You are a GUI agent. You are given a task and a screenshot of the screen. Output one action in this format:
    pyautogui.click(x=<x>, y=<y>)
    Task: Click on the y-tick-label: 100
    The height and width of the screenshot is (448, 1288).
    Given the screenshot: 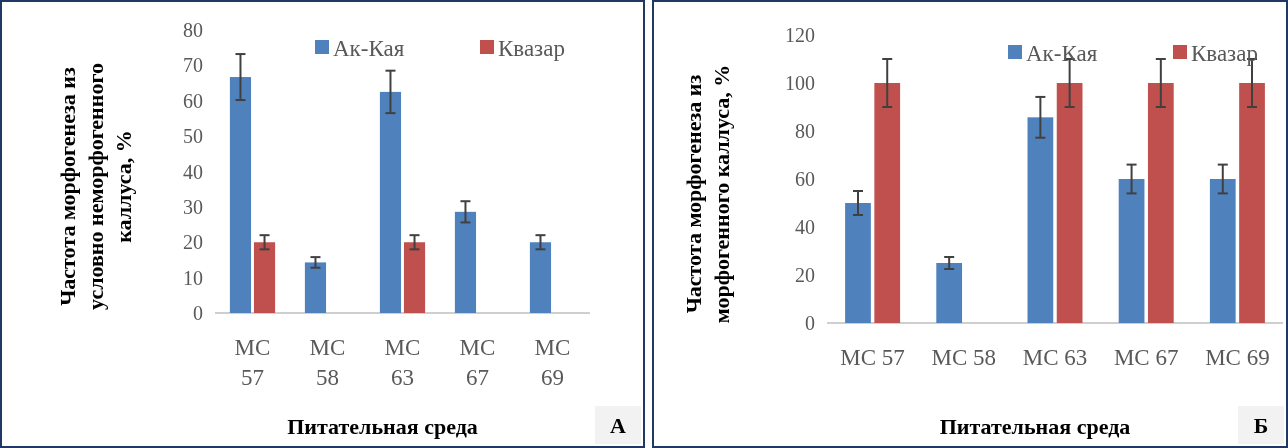 What is the action you would take?
    pyautogui.click(x=800, y=83)
    